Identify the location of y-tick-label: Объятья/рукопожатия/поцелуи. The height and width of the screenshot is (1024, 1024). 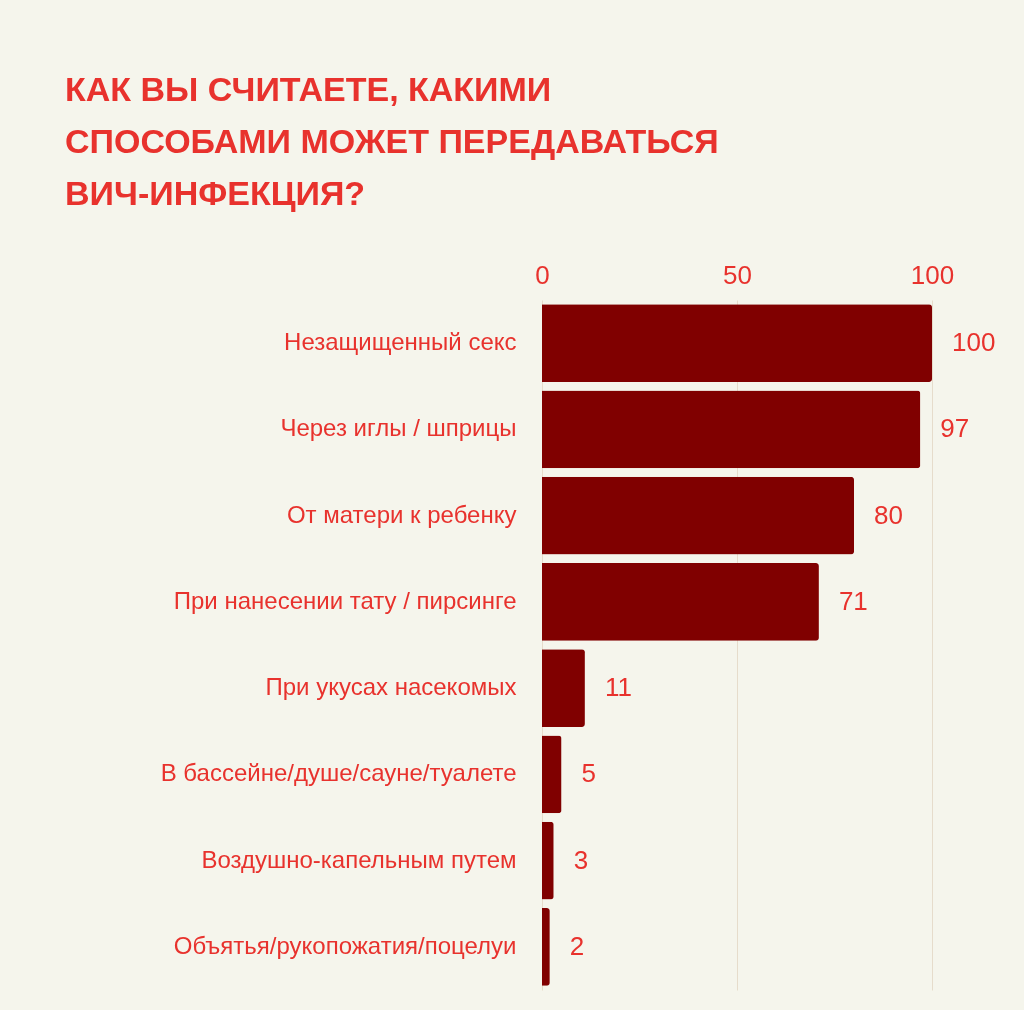
(345, 945).